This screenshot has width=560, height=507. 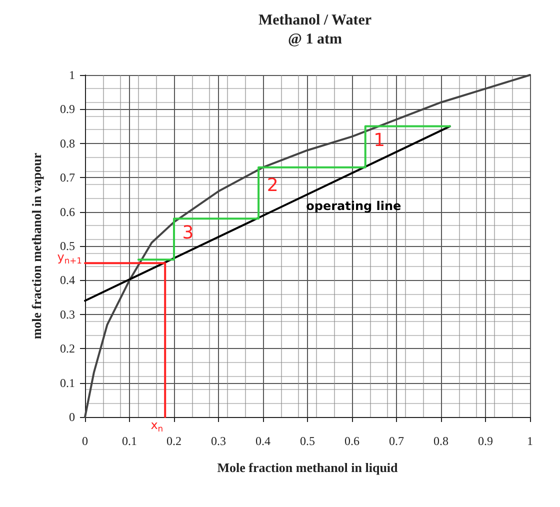 What do you see at coordinates (315, 40) in the screenshot?
I see `chart-subtitle: @ 1 atm` at bounding box center [315, 40].